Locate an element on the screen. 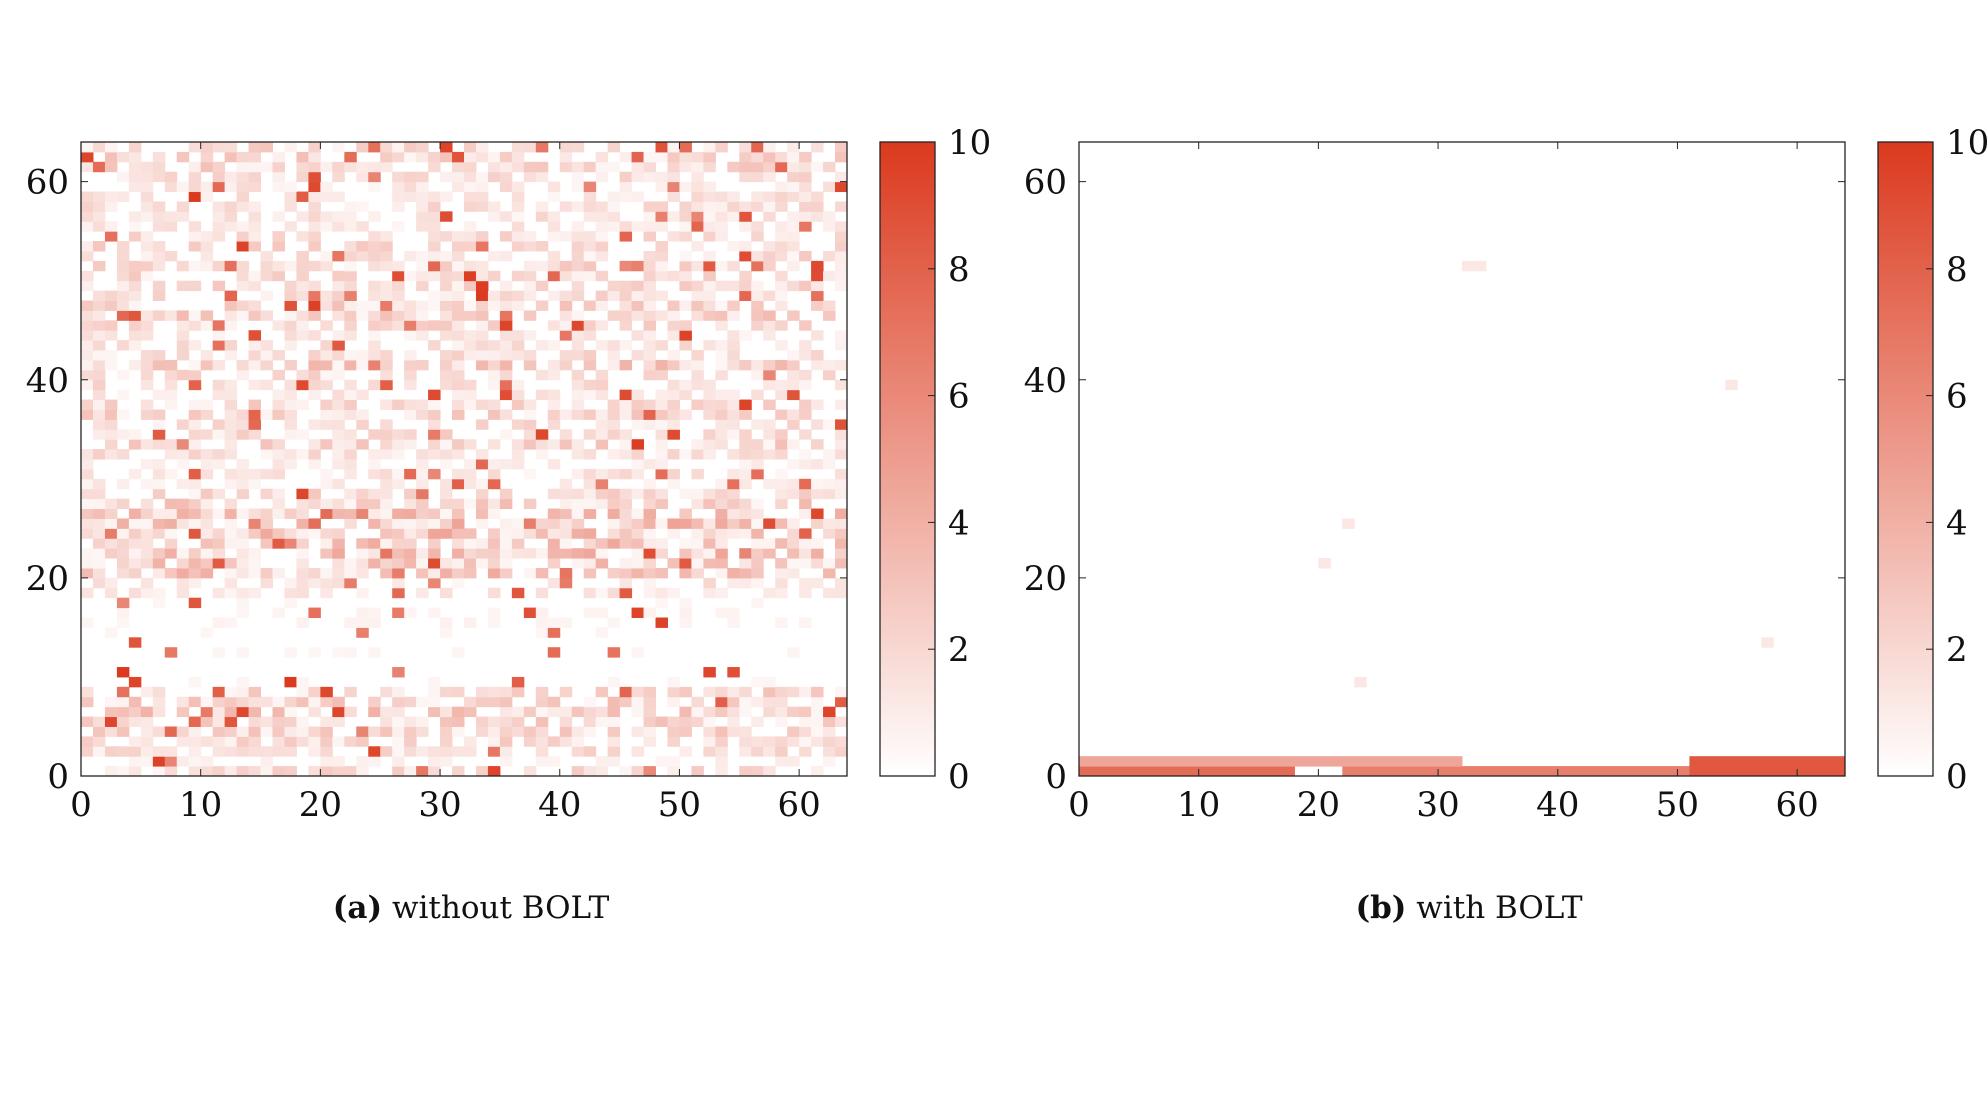 This screenshot has height=1118, width=1988. x-tick-label: 10 is located at coordinates (1198, 805).